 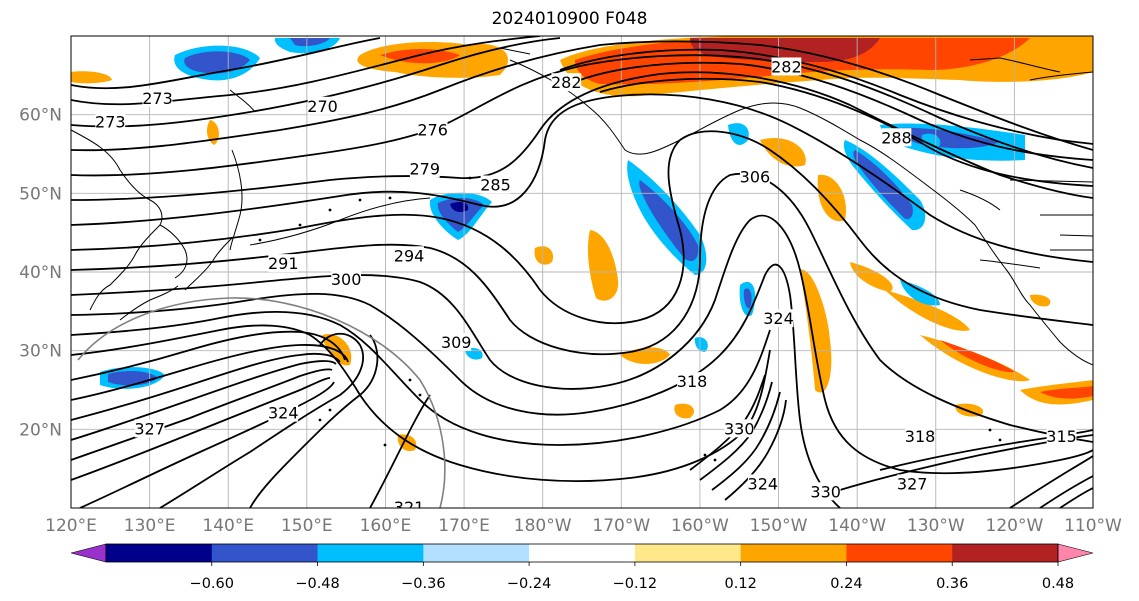 What do you see at coordinates (40, 352) in the screenshot?
I see `lat-tick-label: 30°N` at bounding box center [40, 352].